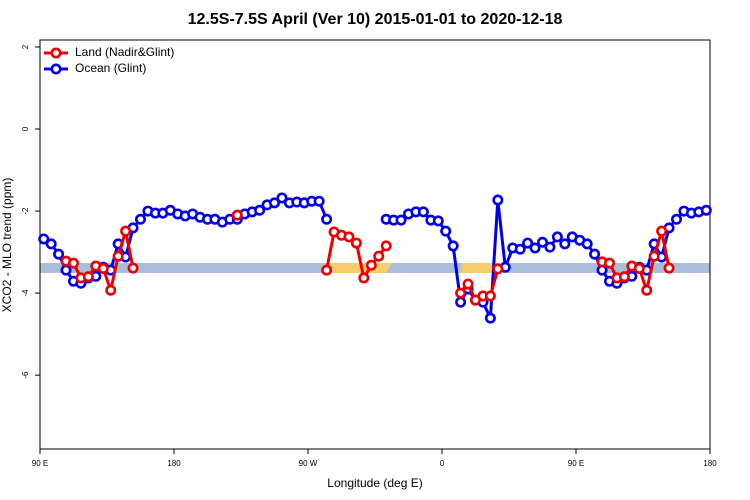 The height and width of the screenshot is (500, 750). I want to click on x-axis-label: Longitude (deg E), so click(374, 483).